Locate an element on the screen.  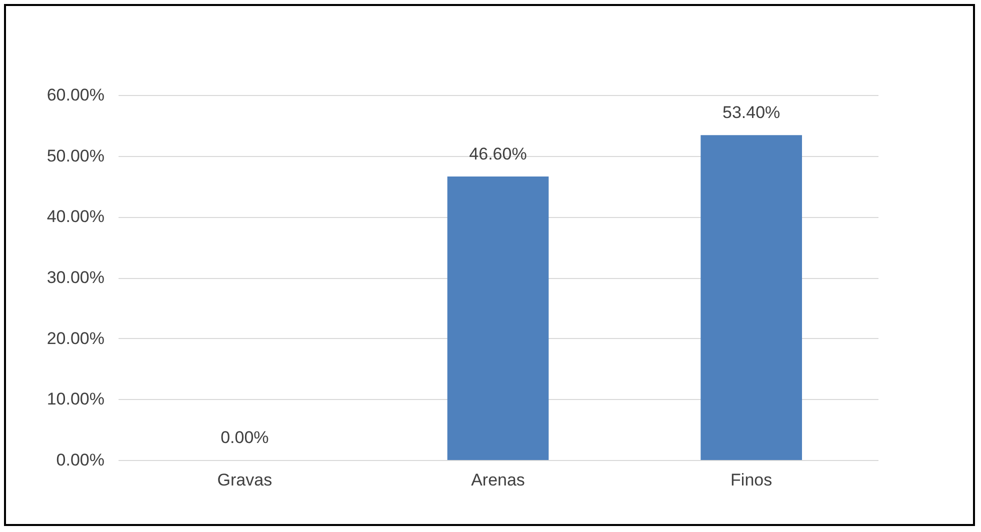
y-tick-label: 30.00% is located at coordinates (75, 277).